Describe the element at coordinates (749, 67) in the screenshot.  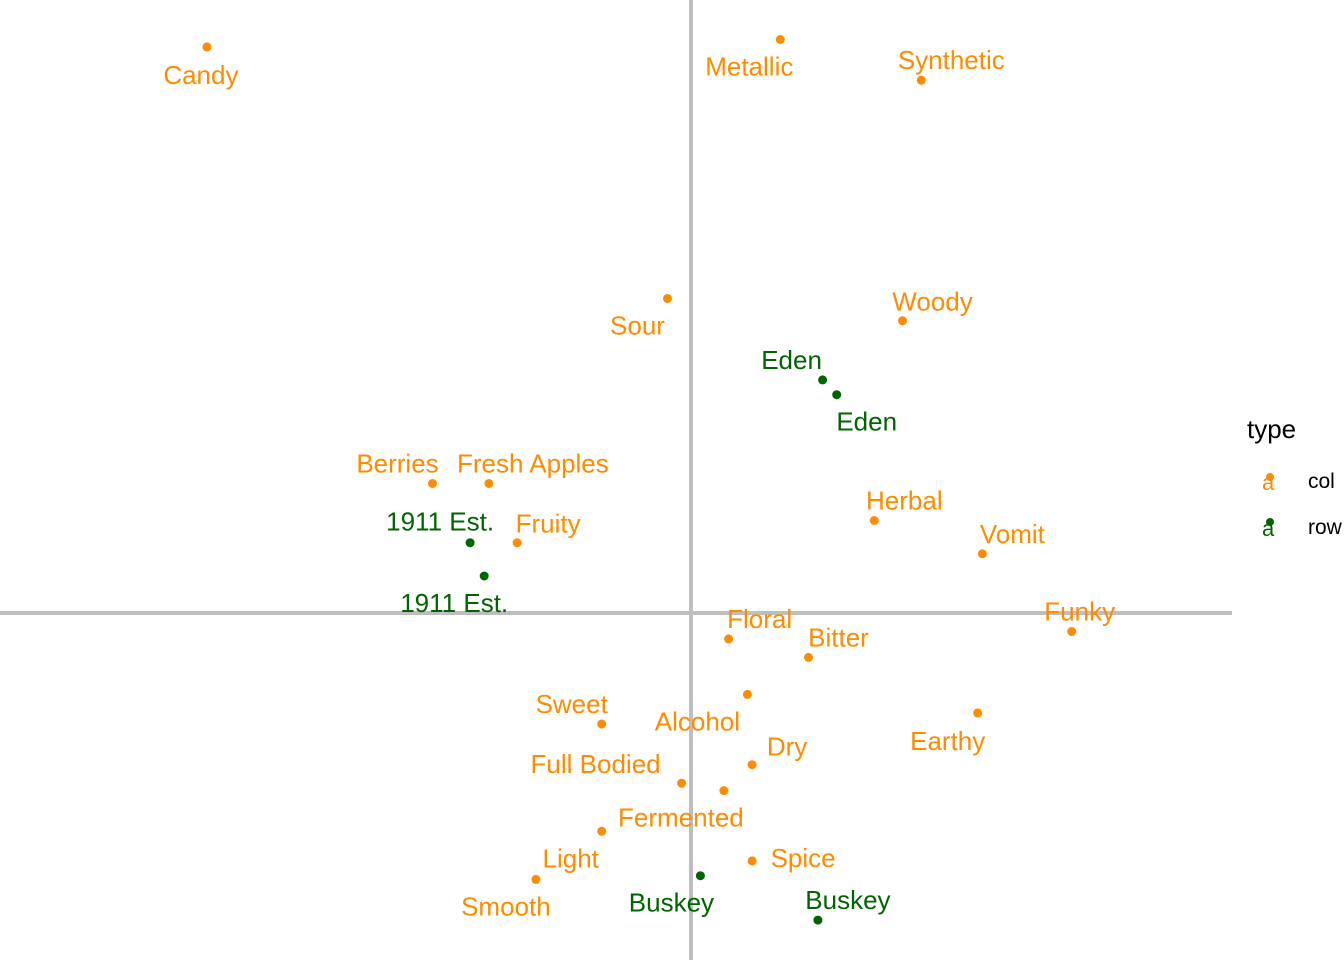
I see `point-label-col-1: Metallic` at that location.